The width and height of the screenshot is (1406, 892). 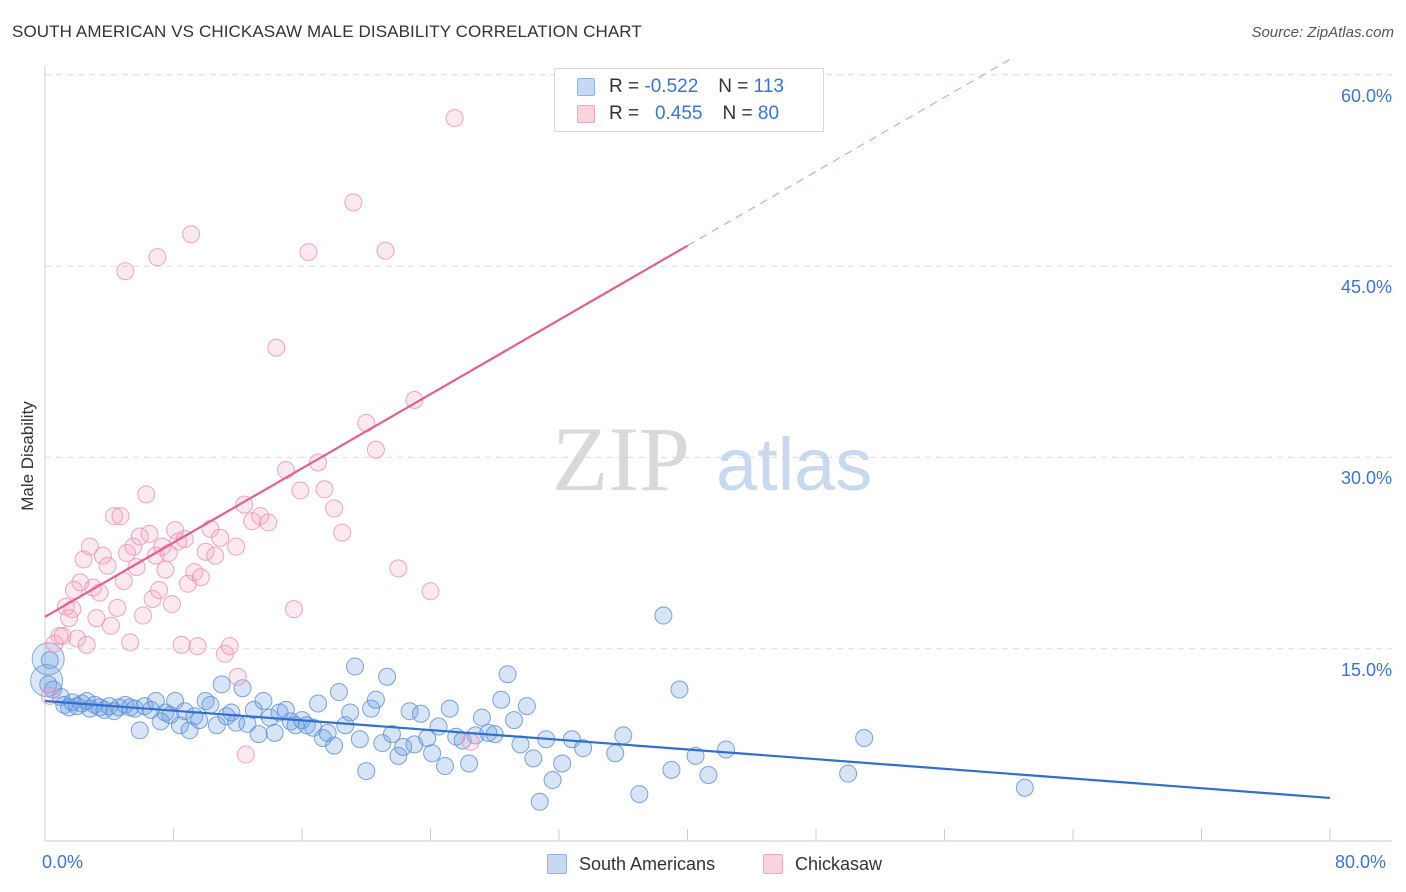 I want to click on y-tick-45: 45.0%, so click(x=1366, y=287).